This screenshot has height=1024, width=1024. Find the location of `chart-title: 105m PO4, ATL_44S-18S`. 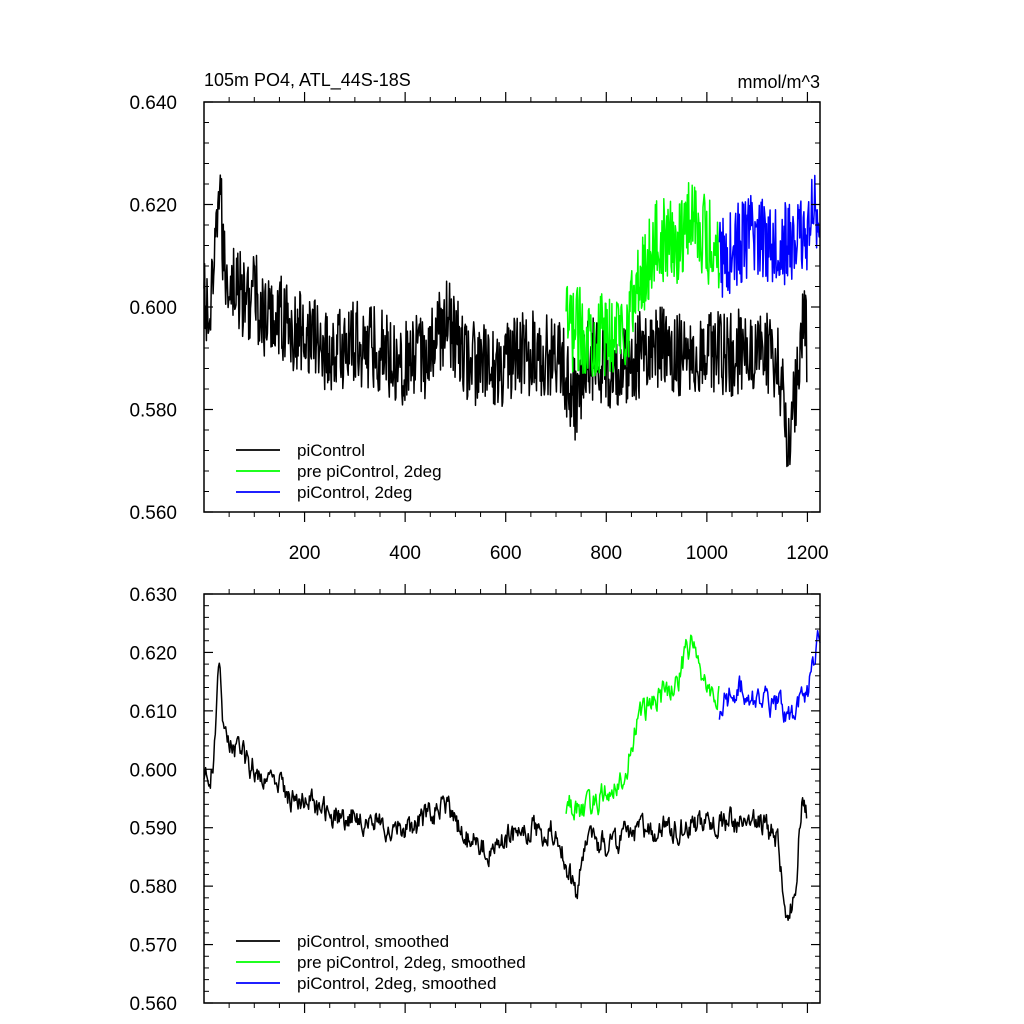

chart-title: 105m PO4, ATL_44S-18S is located at coordinates (307, 80).